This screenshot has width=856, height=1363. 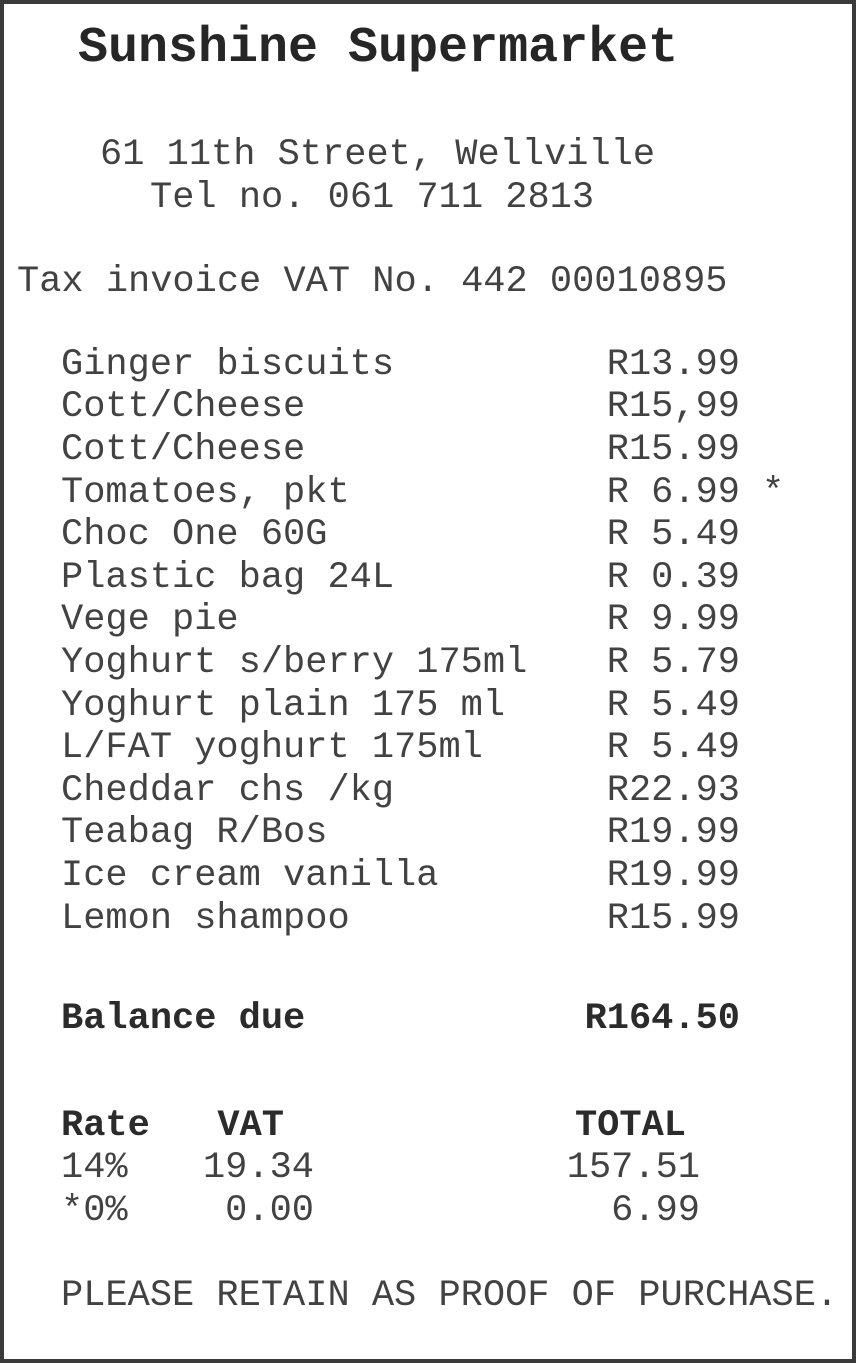 I want to click on vat-rate-value: 14%, so click(x=94, y=1168).